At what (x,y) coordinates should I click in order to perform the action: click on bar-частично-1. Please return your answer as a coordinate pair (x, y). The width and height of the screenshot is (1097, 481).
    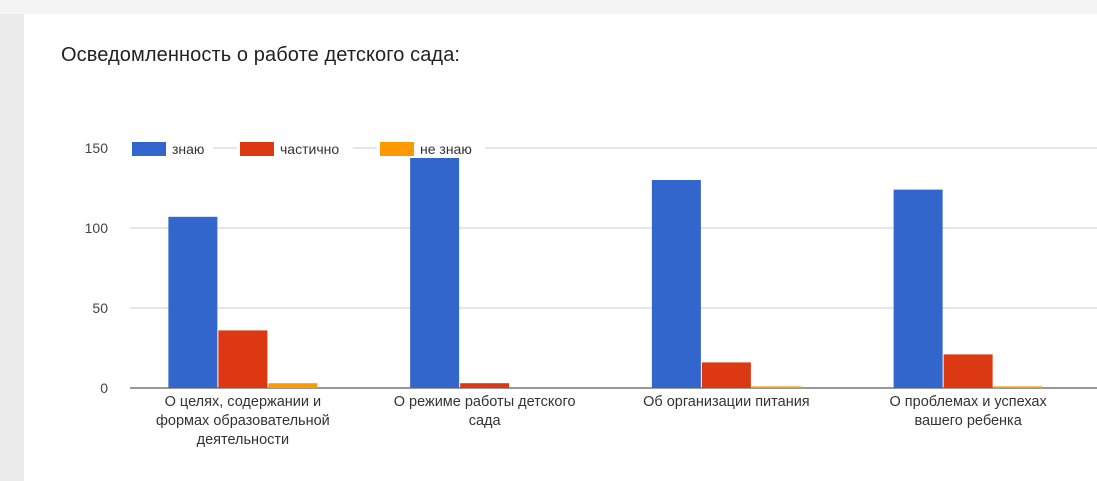
    Looking at the image, I should click on (243, 359).